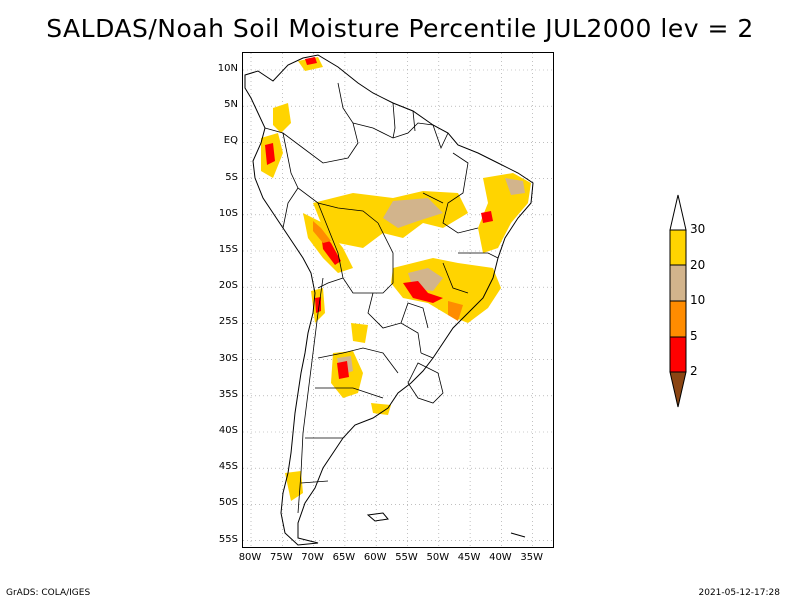 The image size is (800, 600). What do you see at coordinates (228, 430) in the screenshot?
I see `lat-tick-label: 40S` at bounding box center [228, 430].